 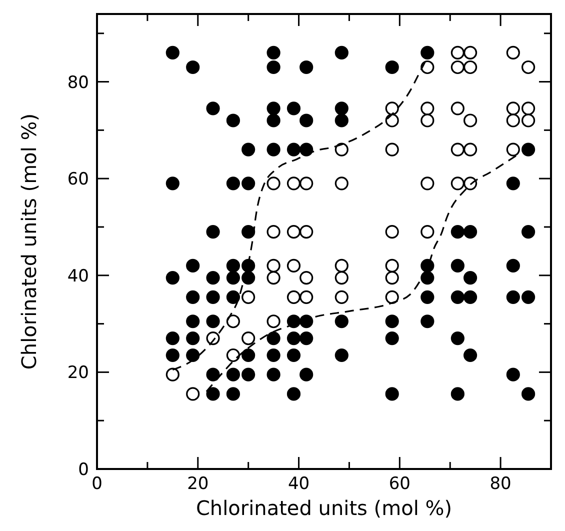 I want to click on y-tick-label: 60, so click(x=78, y=180).